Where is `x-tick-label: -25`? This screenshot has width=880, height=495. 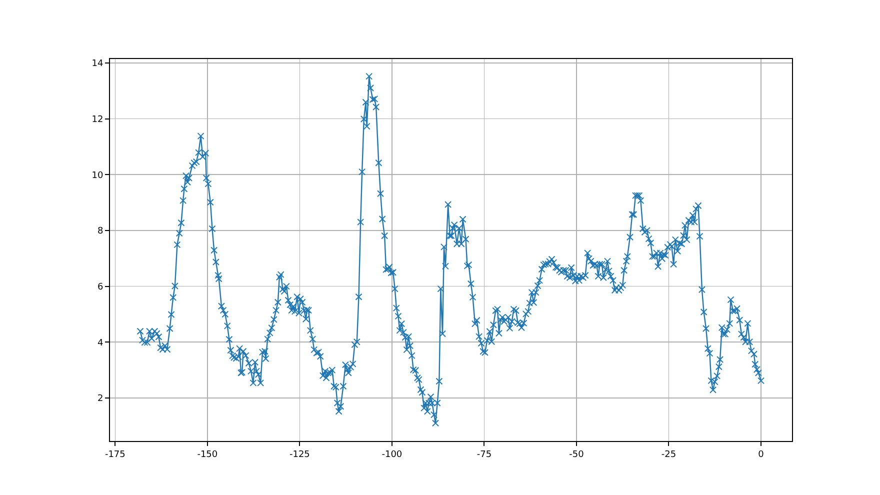 x-tick-label: -25 is located at coordinates (668, 455).